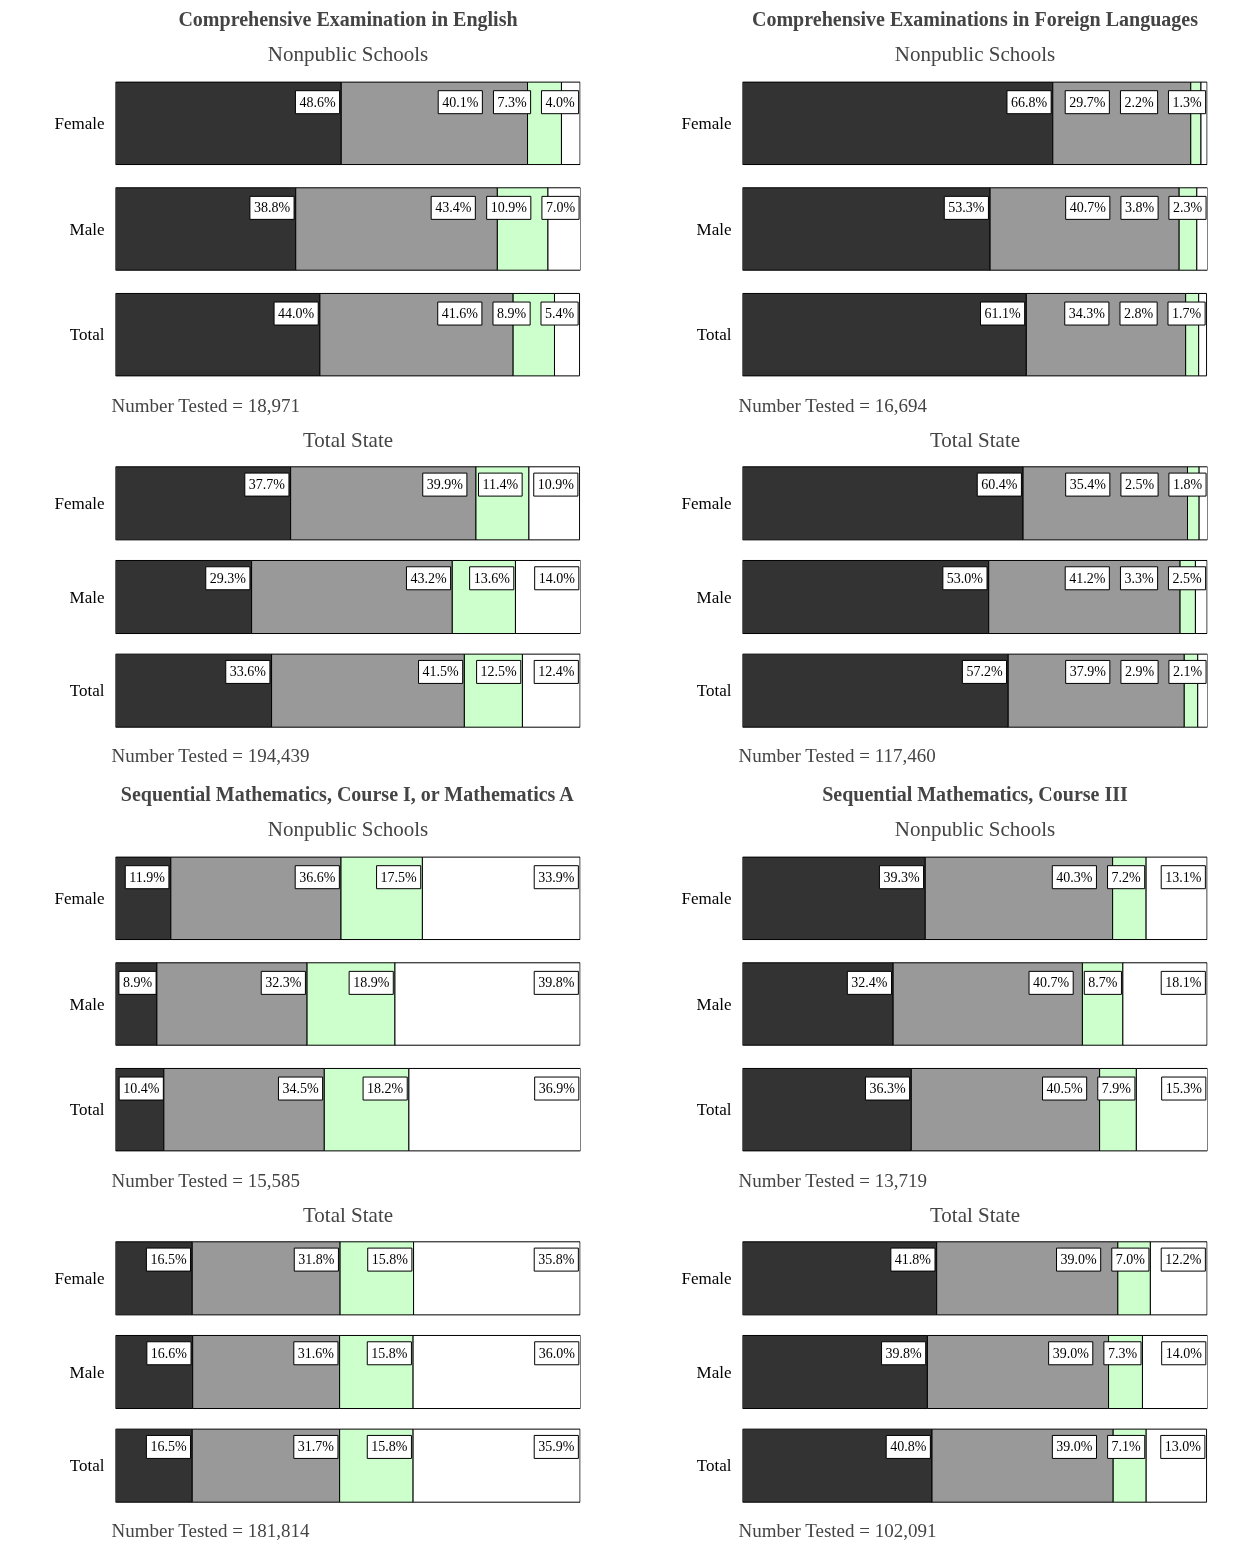 Image resolution: width=1254 pixels, height=1560 pixels. What do you see at coordinates (169, 1353) in the screenshot?
I see `data-label: 16.6%` at bounding box center [169, 1353].